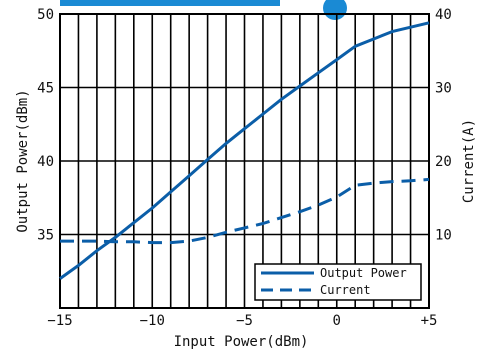 Image resolution: width=485 pixels, height=351 pixels. Describe the element at coordinates (152, 321) in the screenshot. I see `x-tick-label: −10` at that location.